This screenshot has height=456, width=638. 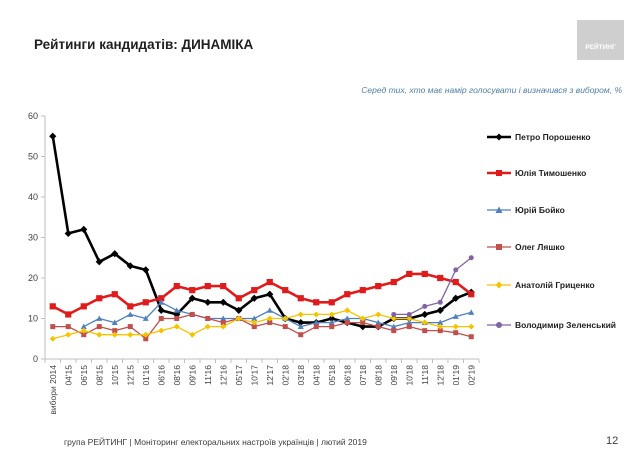 What do you see at coordinates (553, 137) in the screenshot?
I see `legend-label: Петро Порошенко` at bounding box center [553, 137].